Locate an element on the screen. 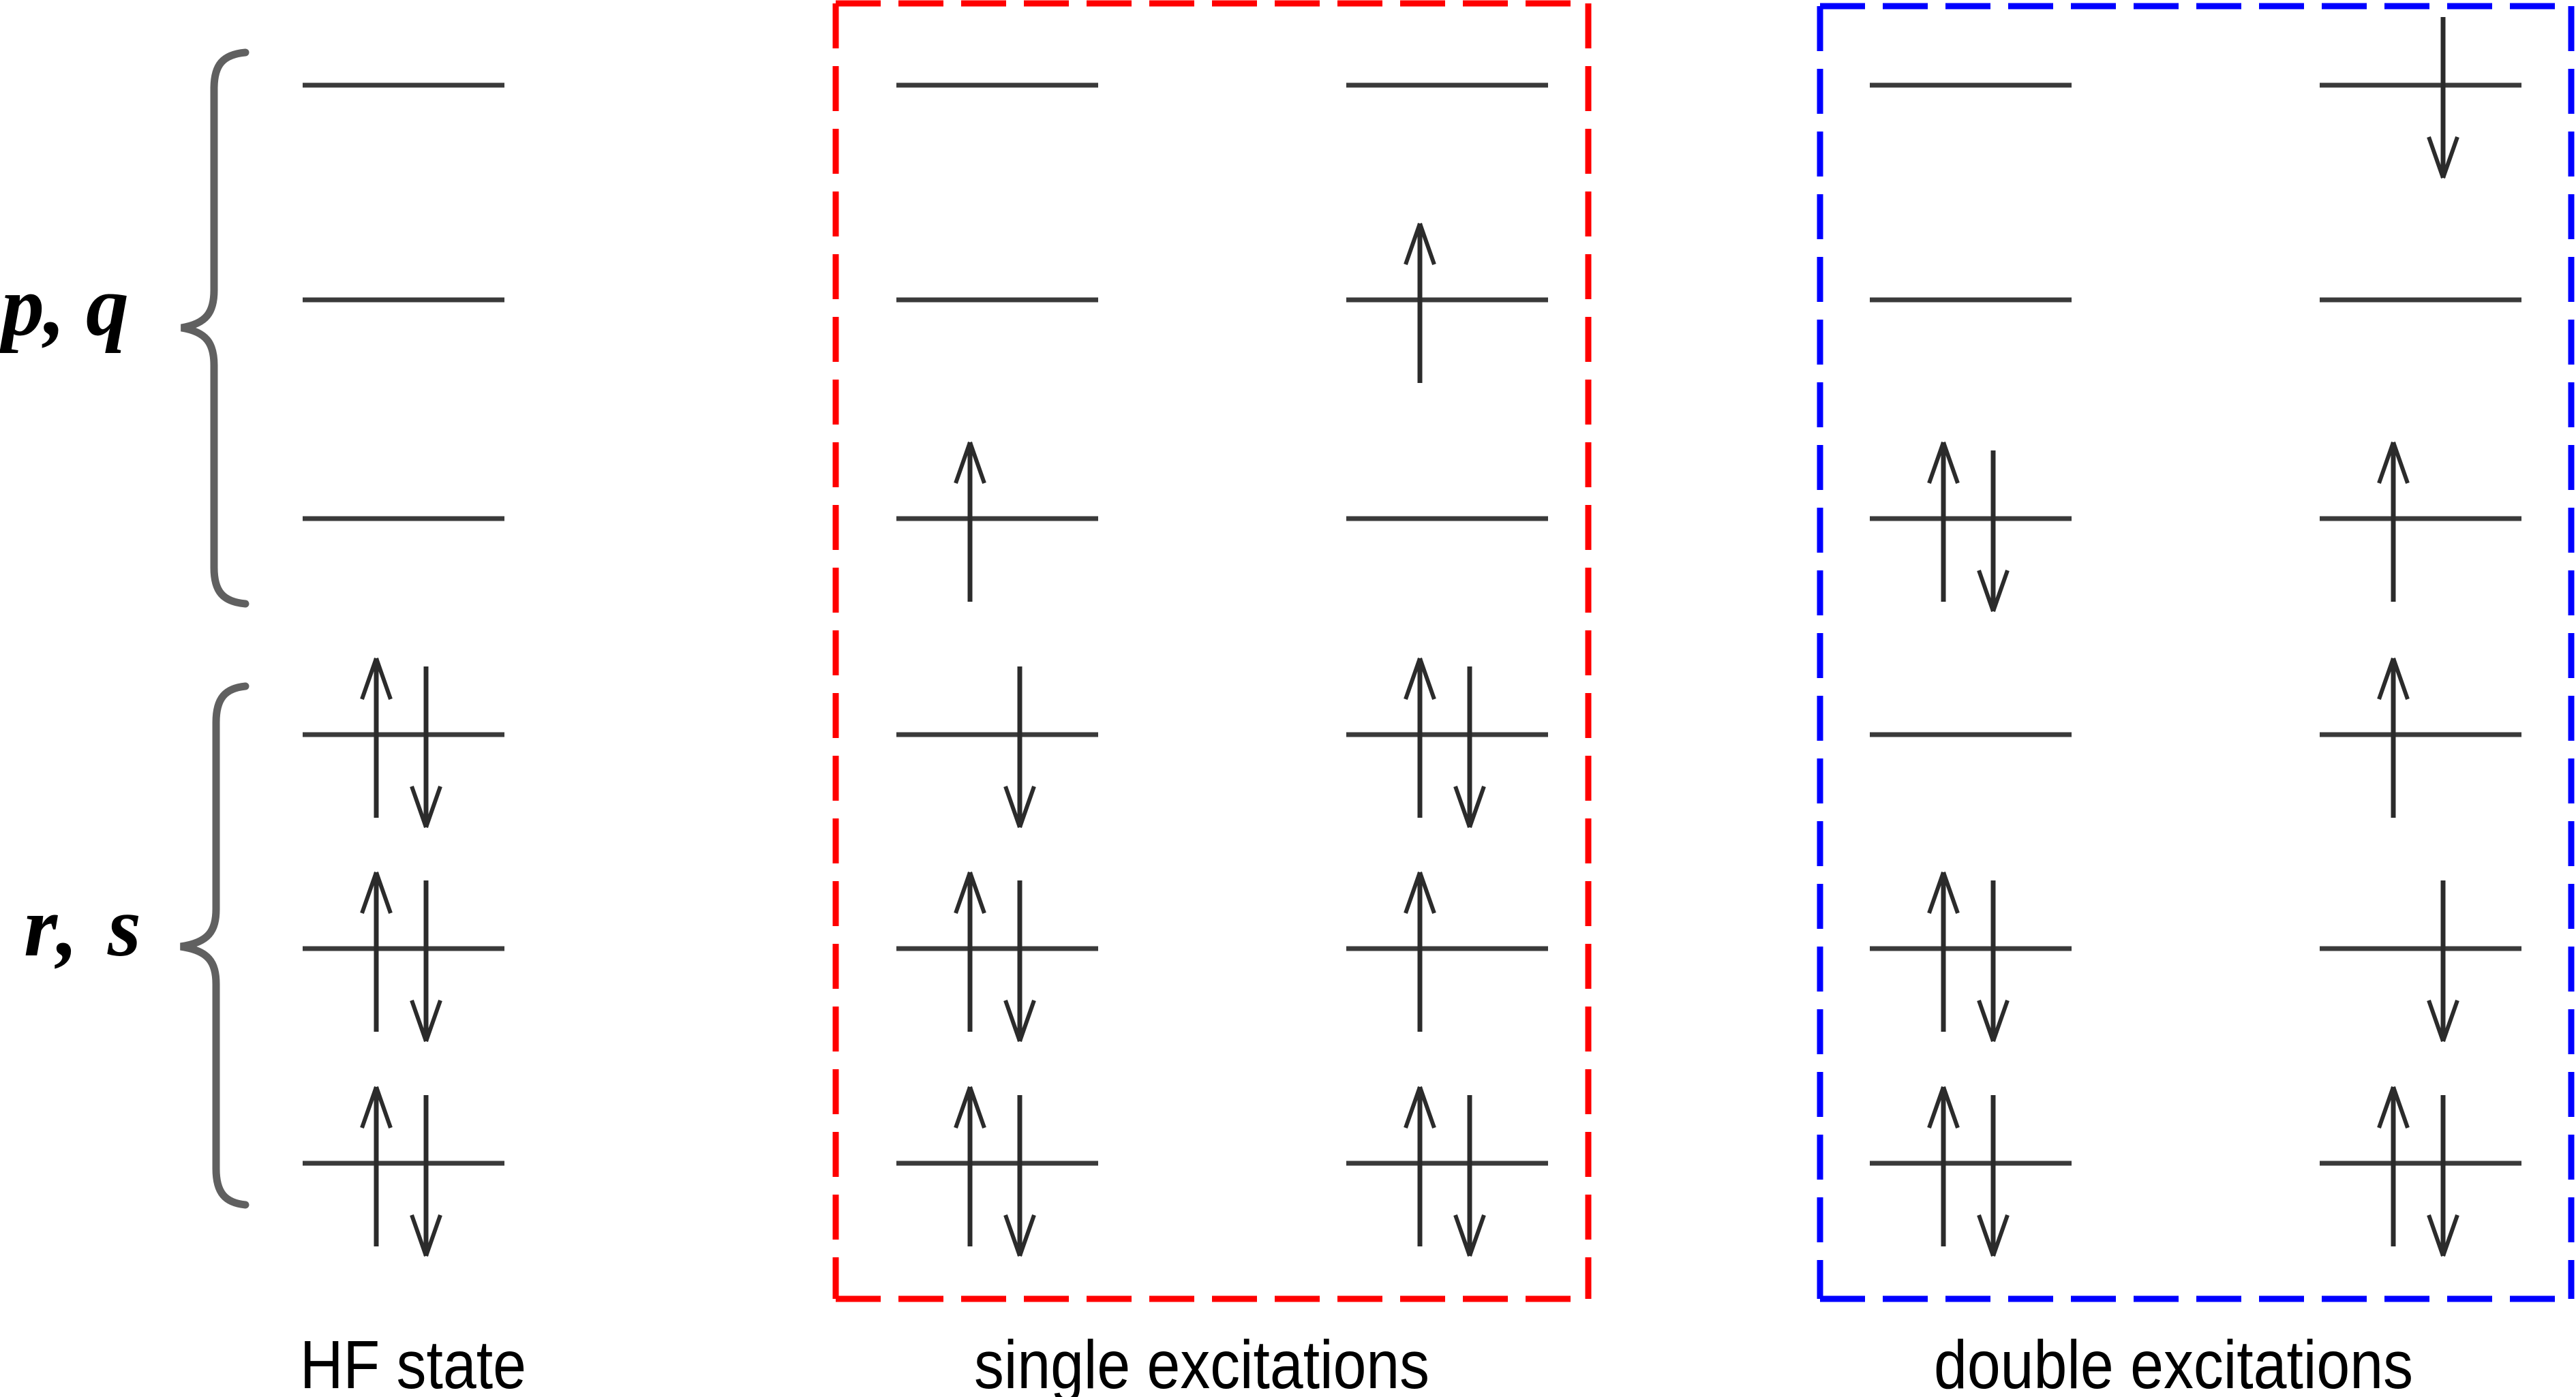 Image resolution: width=2576 pixels, height=1397 pixels. svg-text: HF state is located at coordinates (413, 1362).